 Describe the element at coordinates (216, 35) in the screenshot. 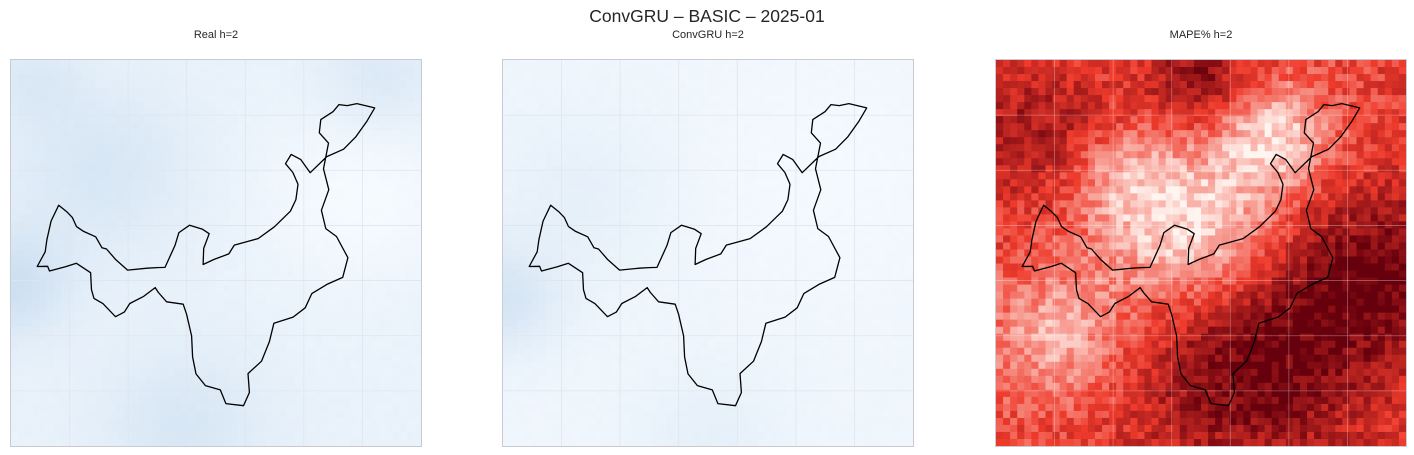

I see `panel-title-real: Real h=2` at that location.